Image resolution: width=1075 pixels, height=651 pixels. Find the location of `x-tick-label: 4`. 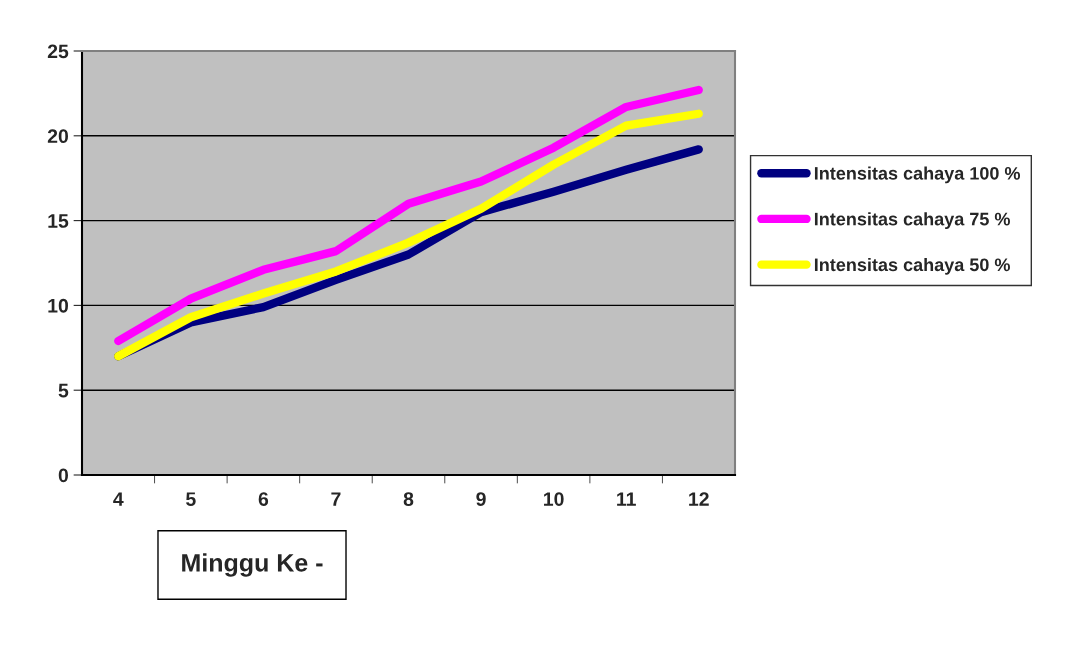

x-tick-label: 4 is located at coordinates (118, 499).